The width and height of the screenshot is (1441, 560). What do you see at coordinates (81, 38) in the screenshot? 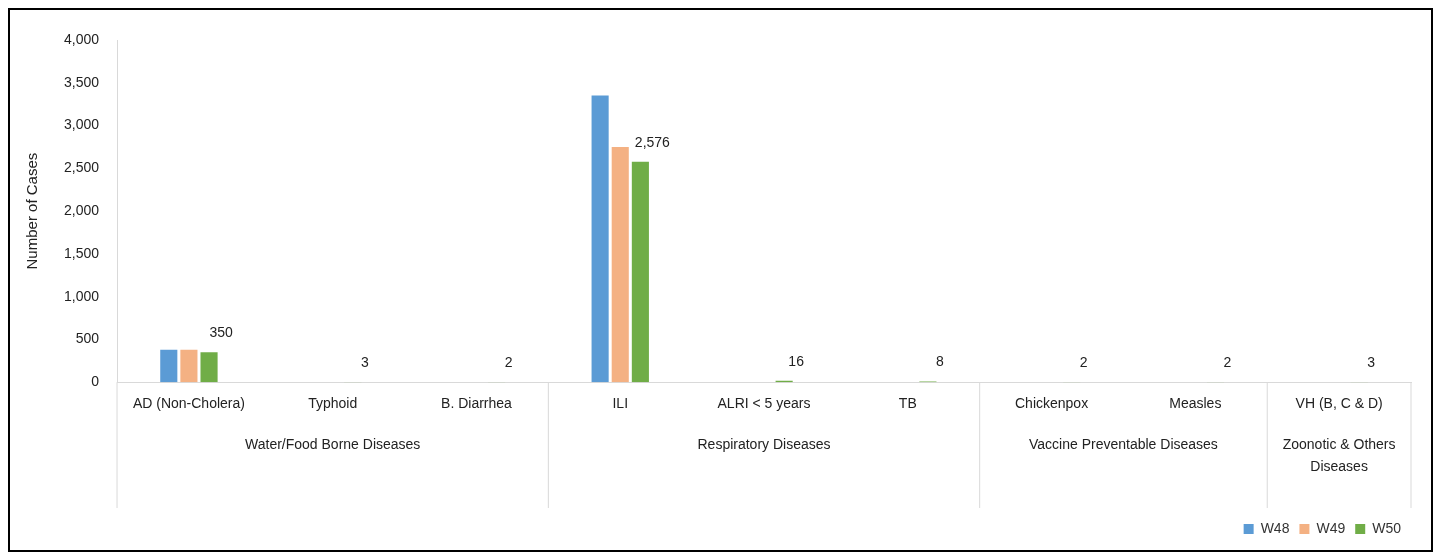
I see `y-tick-label: 4,000` at bounding box center [81, 38].